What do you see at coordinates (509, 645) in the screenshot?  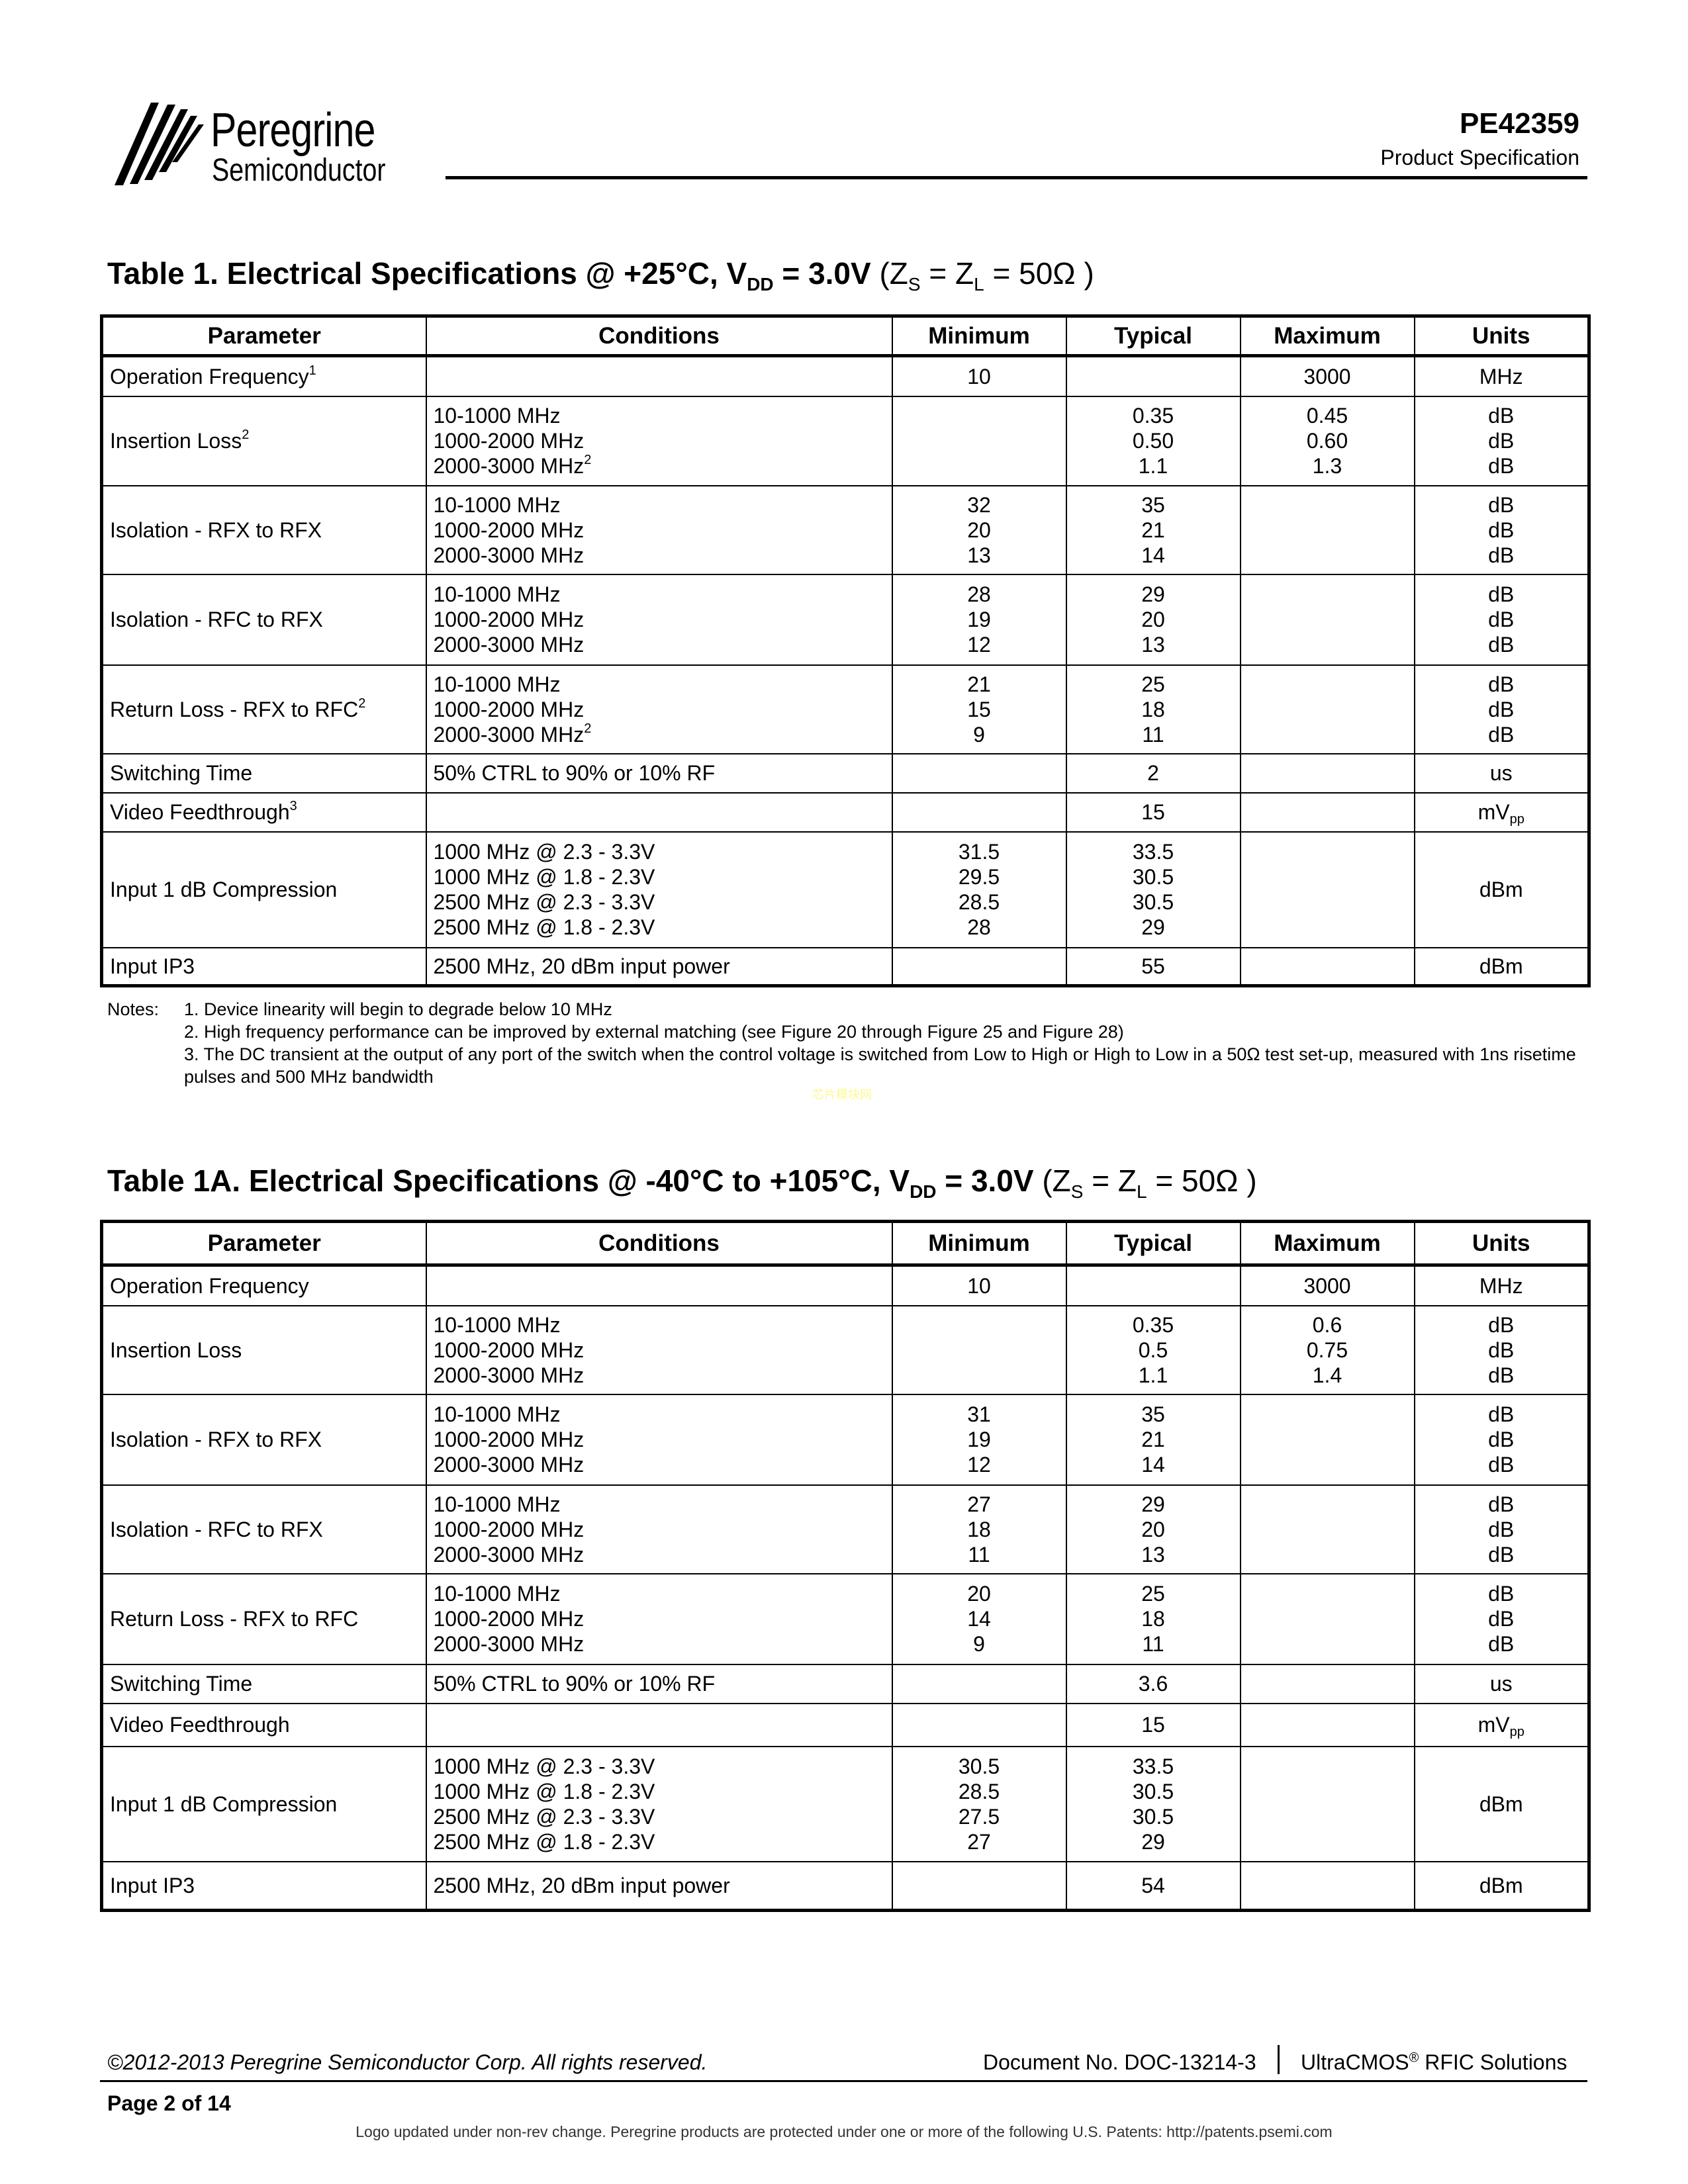 I see `cell-line: 2000-3000 MHz` at bounding box center [509, 645].